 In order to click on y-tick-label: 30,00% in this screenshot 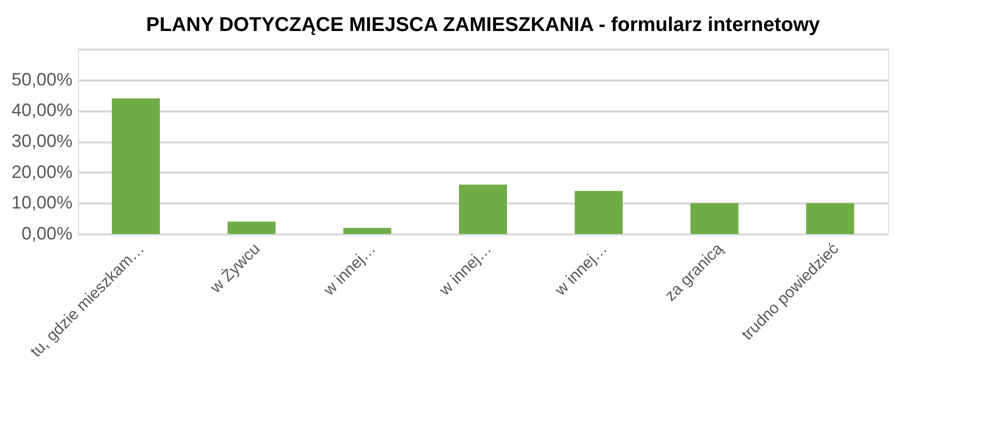, I will do `click(41, 141)`.